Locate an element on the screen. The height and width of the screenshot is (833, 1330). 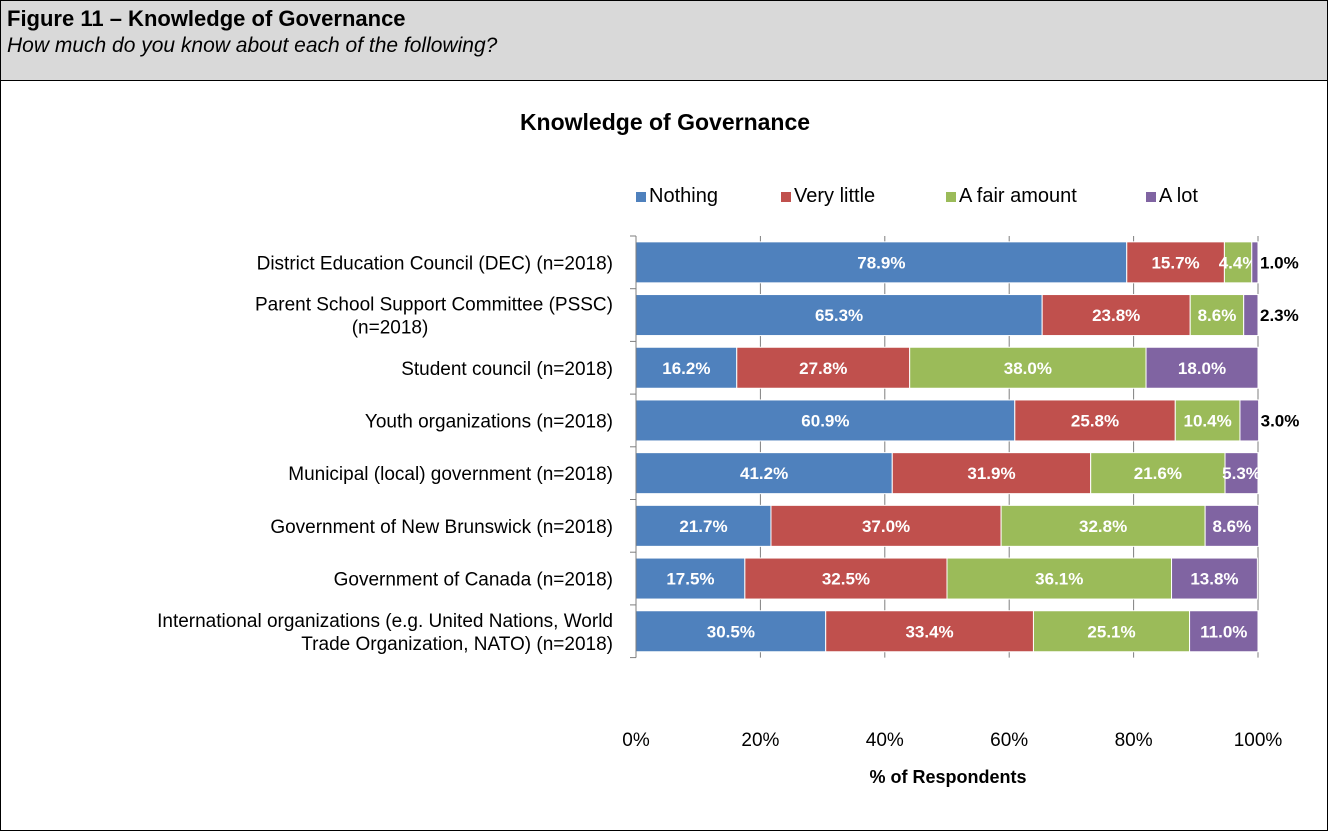
data-label: 4.4% is located at coordinates (1238, 262).